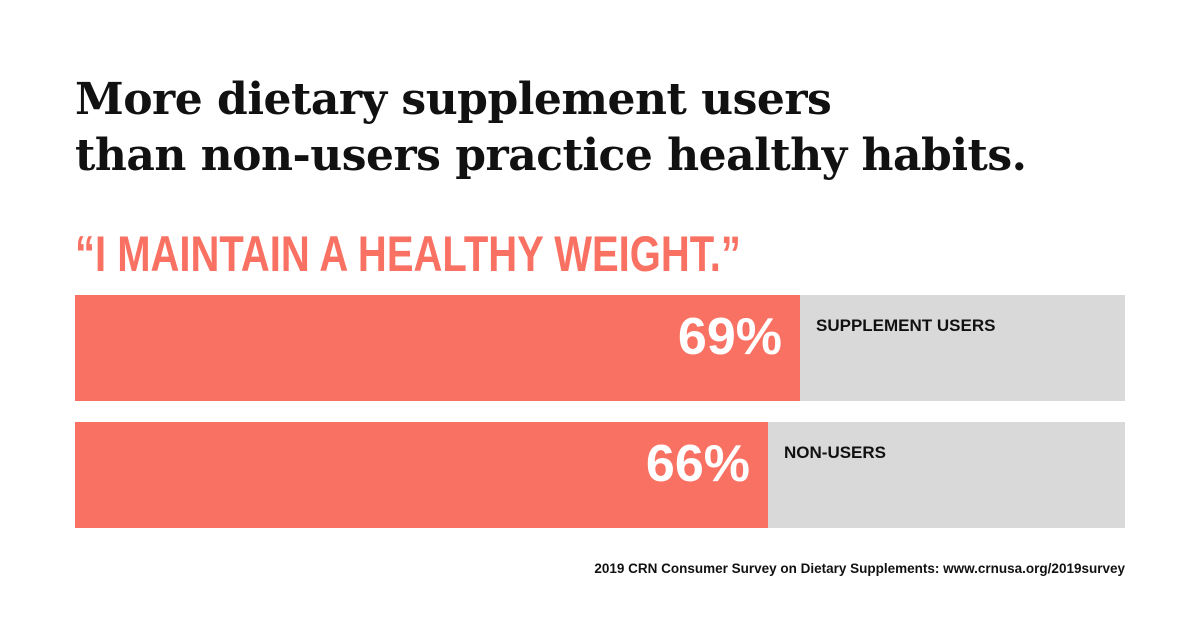 The image size is (1200, 627). I want to click on bar-track-non-users: 66% NON-USERS, so click(600, 475).